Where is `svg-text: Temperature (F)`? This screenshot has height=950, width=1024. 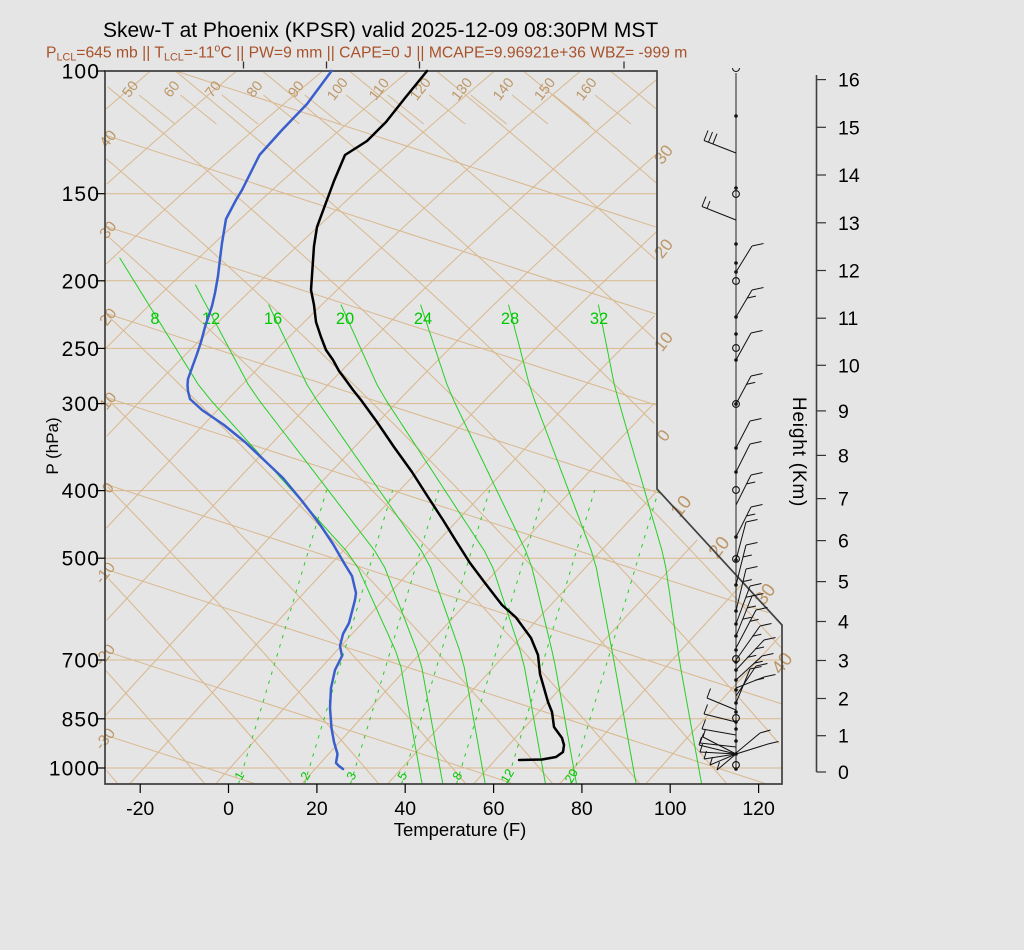
svg-text: Temperature (F) is located at coordinates (460, 829).